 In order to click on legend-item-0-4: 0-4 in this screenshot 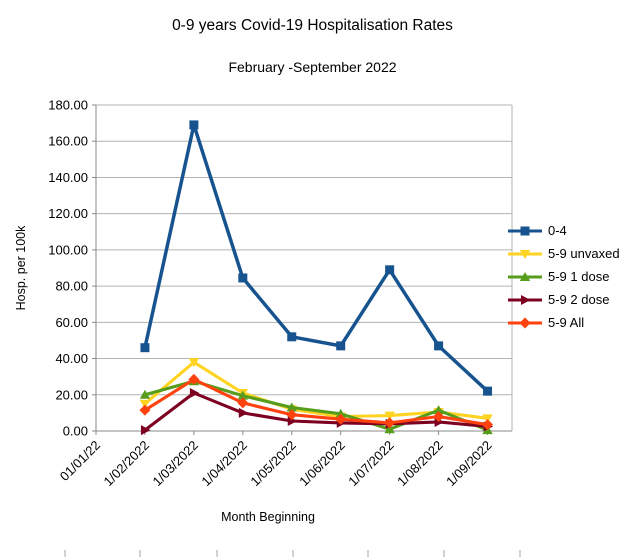, I will do `click(563, 230)`.